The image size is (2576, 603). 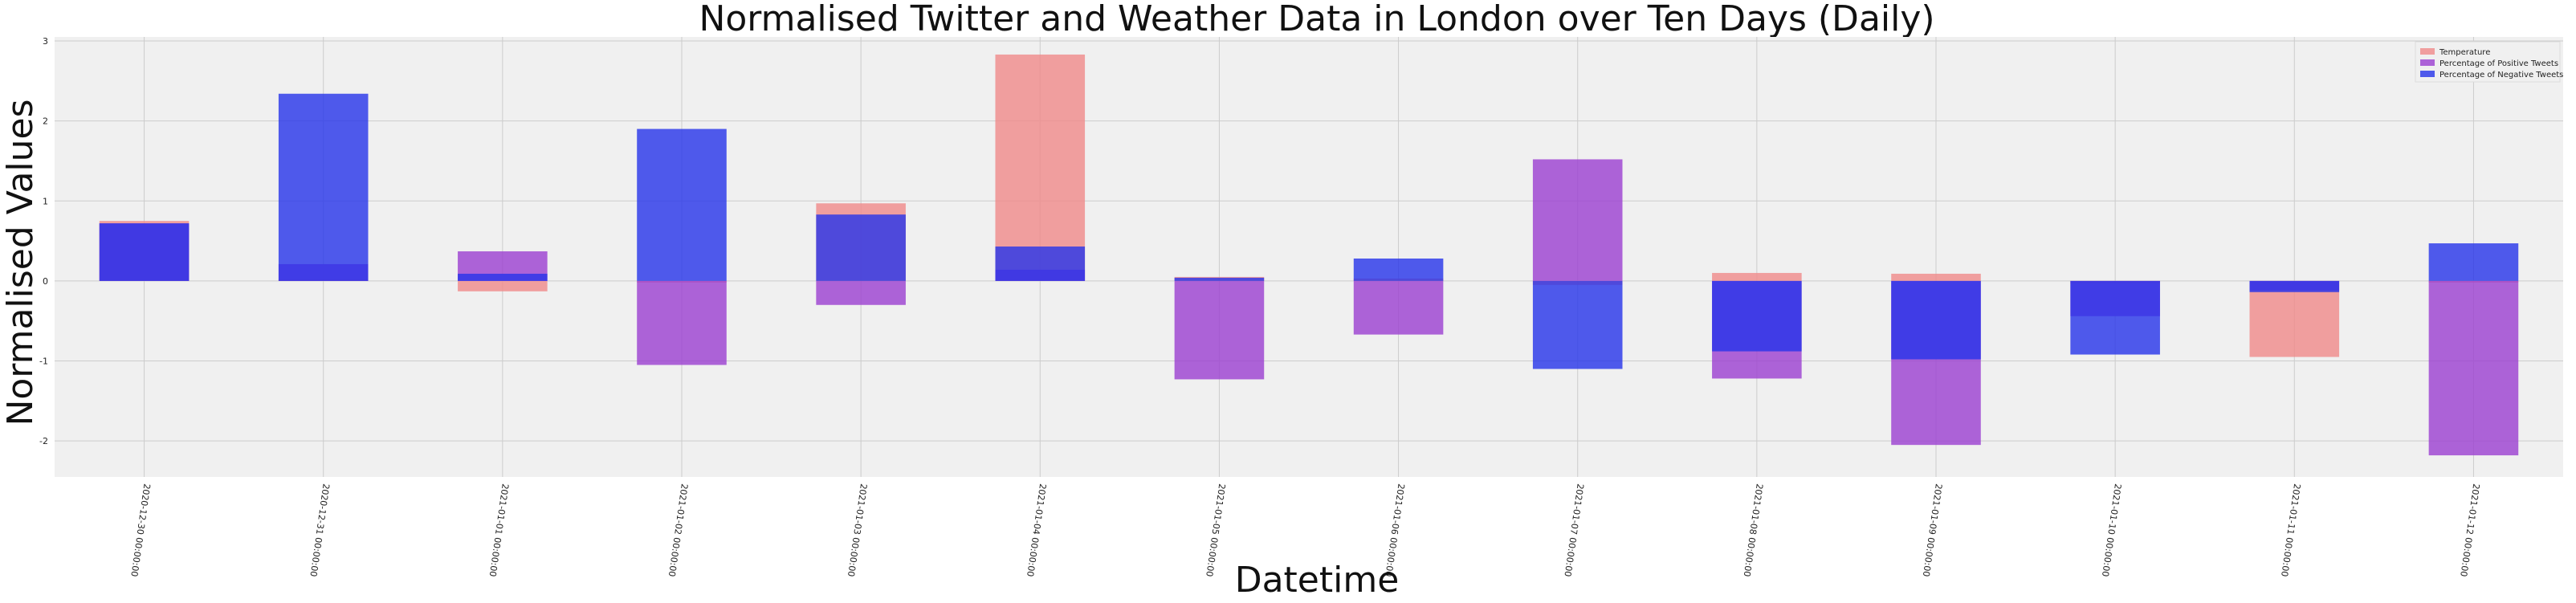 I want to click on y-axis-label: Normalised Values, so click(x=20, y=262).